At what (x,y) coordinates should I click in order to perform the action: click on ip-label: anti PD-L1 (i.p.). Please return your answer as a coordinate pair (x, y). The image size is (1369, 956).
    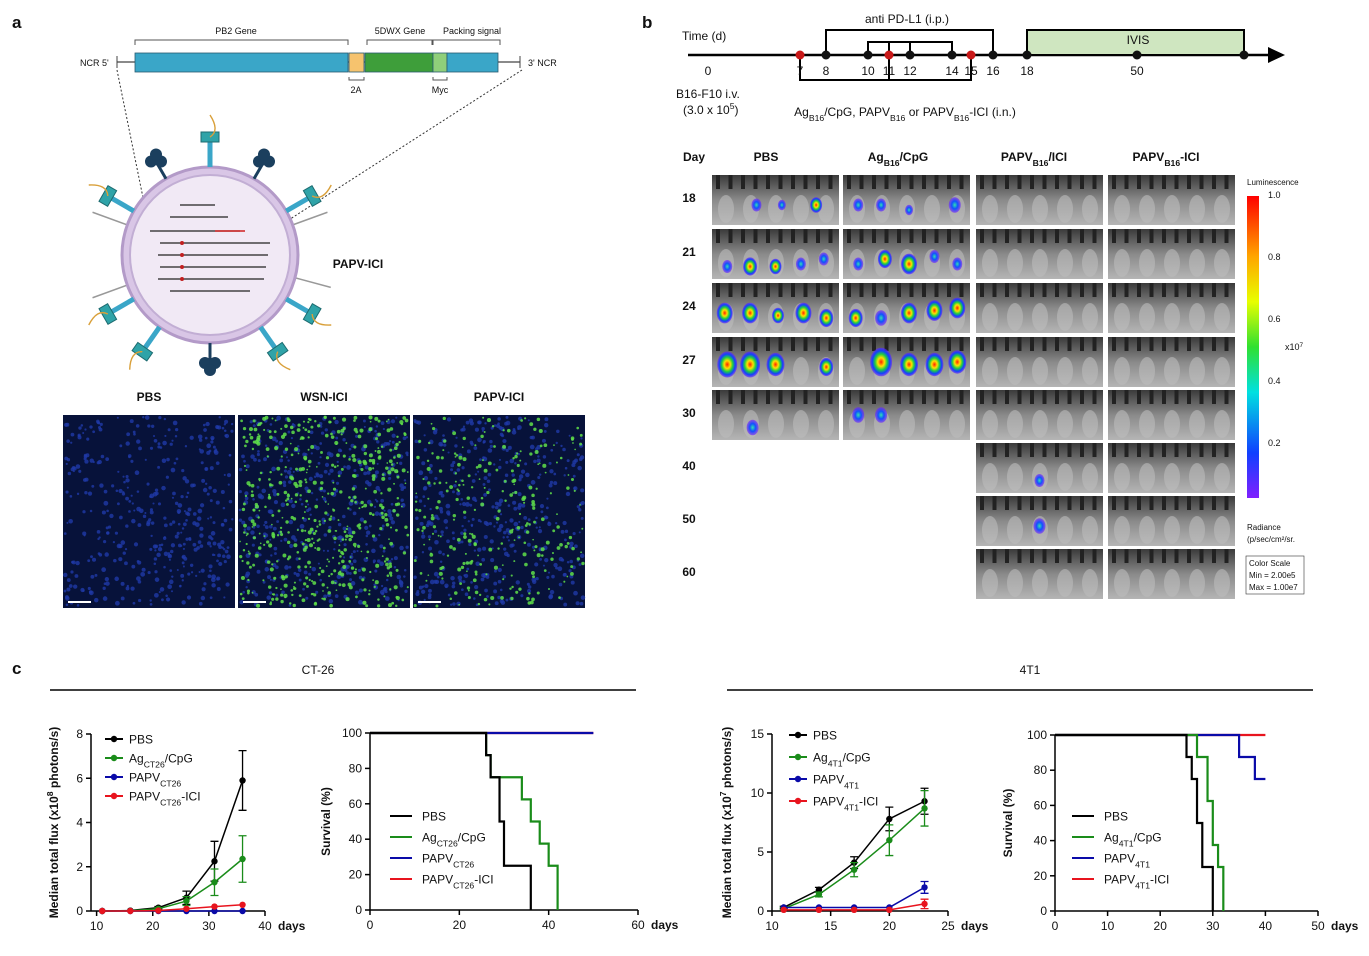
    Looking at the image, I should click on (907, 19).